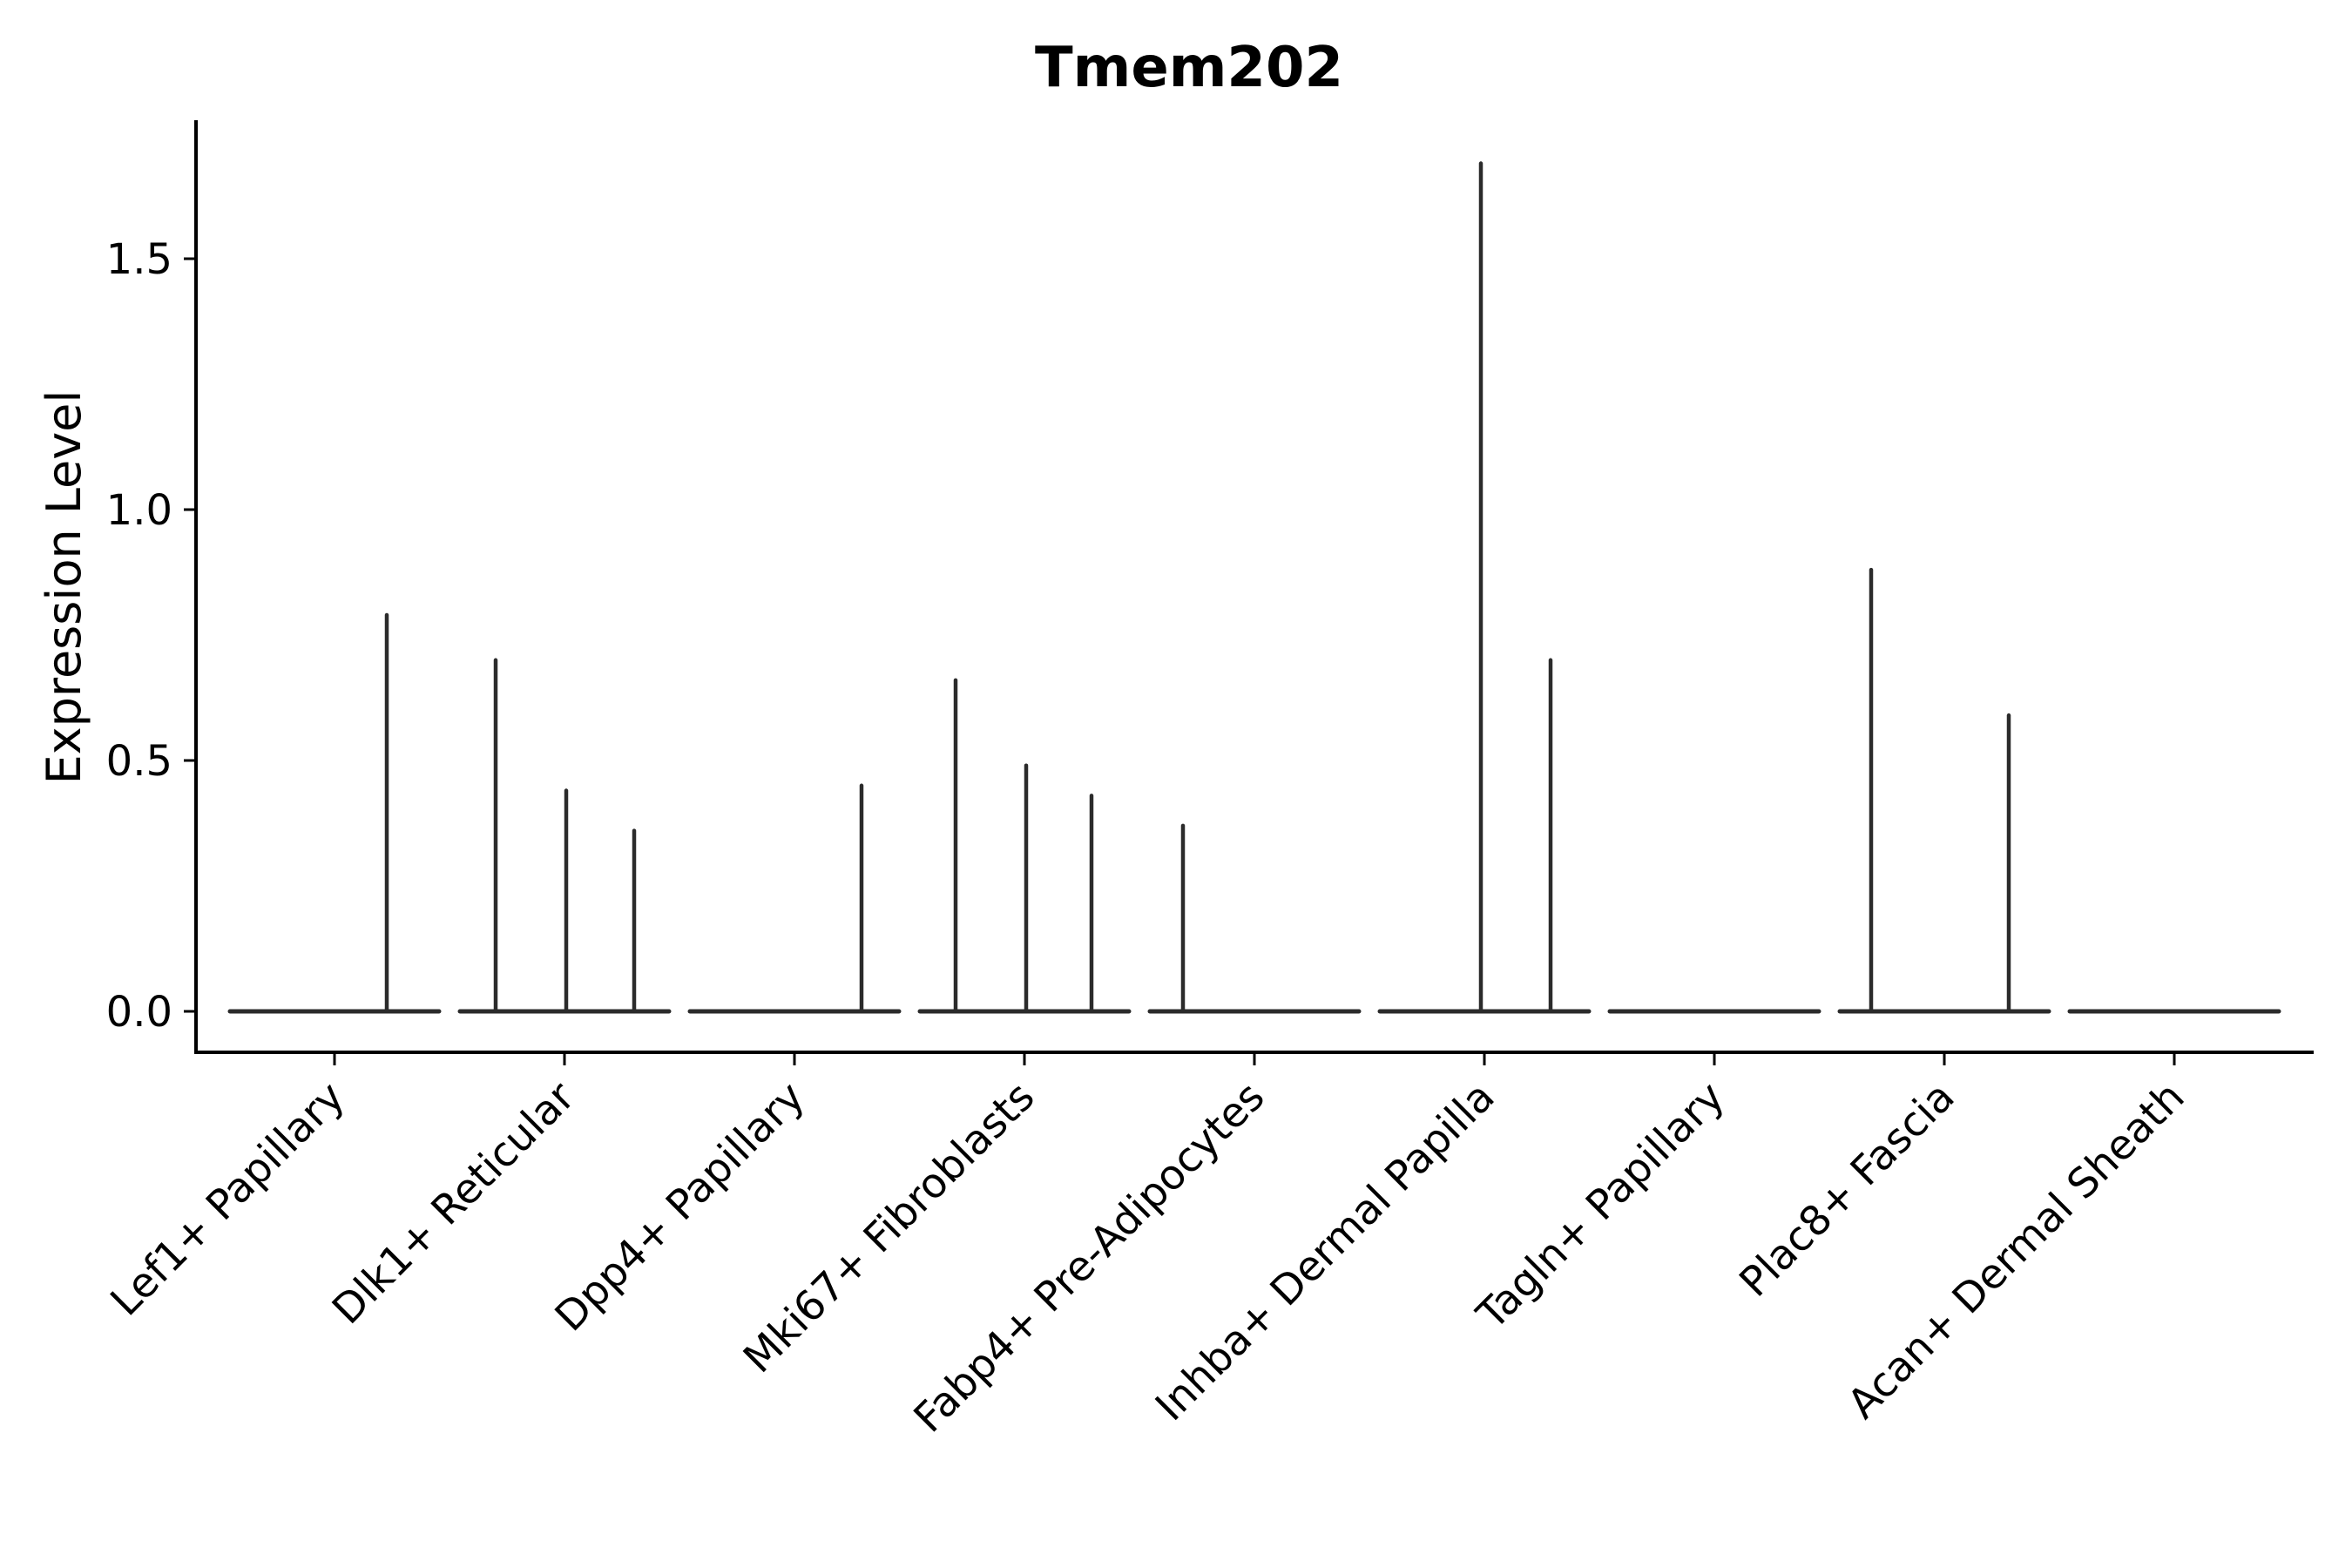 The height and width of the screenshot is (1568, 2352). I want to click on chart-title: Tmem202, so click(1189, 68).